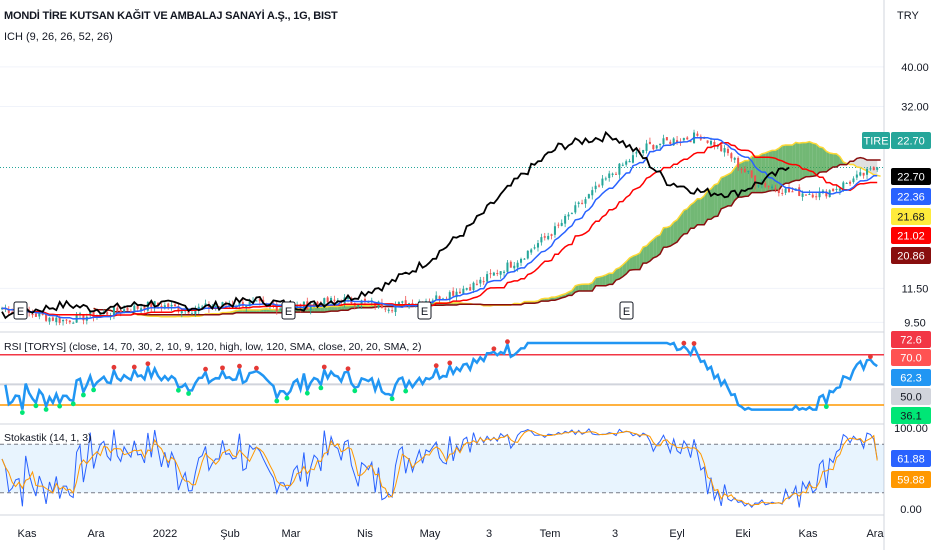  Describe the element at coordinates (291, 534) in the screenshot. I see `time-tick-label: Mar` at that location.